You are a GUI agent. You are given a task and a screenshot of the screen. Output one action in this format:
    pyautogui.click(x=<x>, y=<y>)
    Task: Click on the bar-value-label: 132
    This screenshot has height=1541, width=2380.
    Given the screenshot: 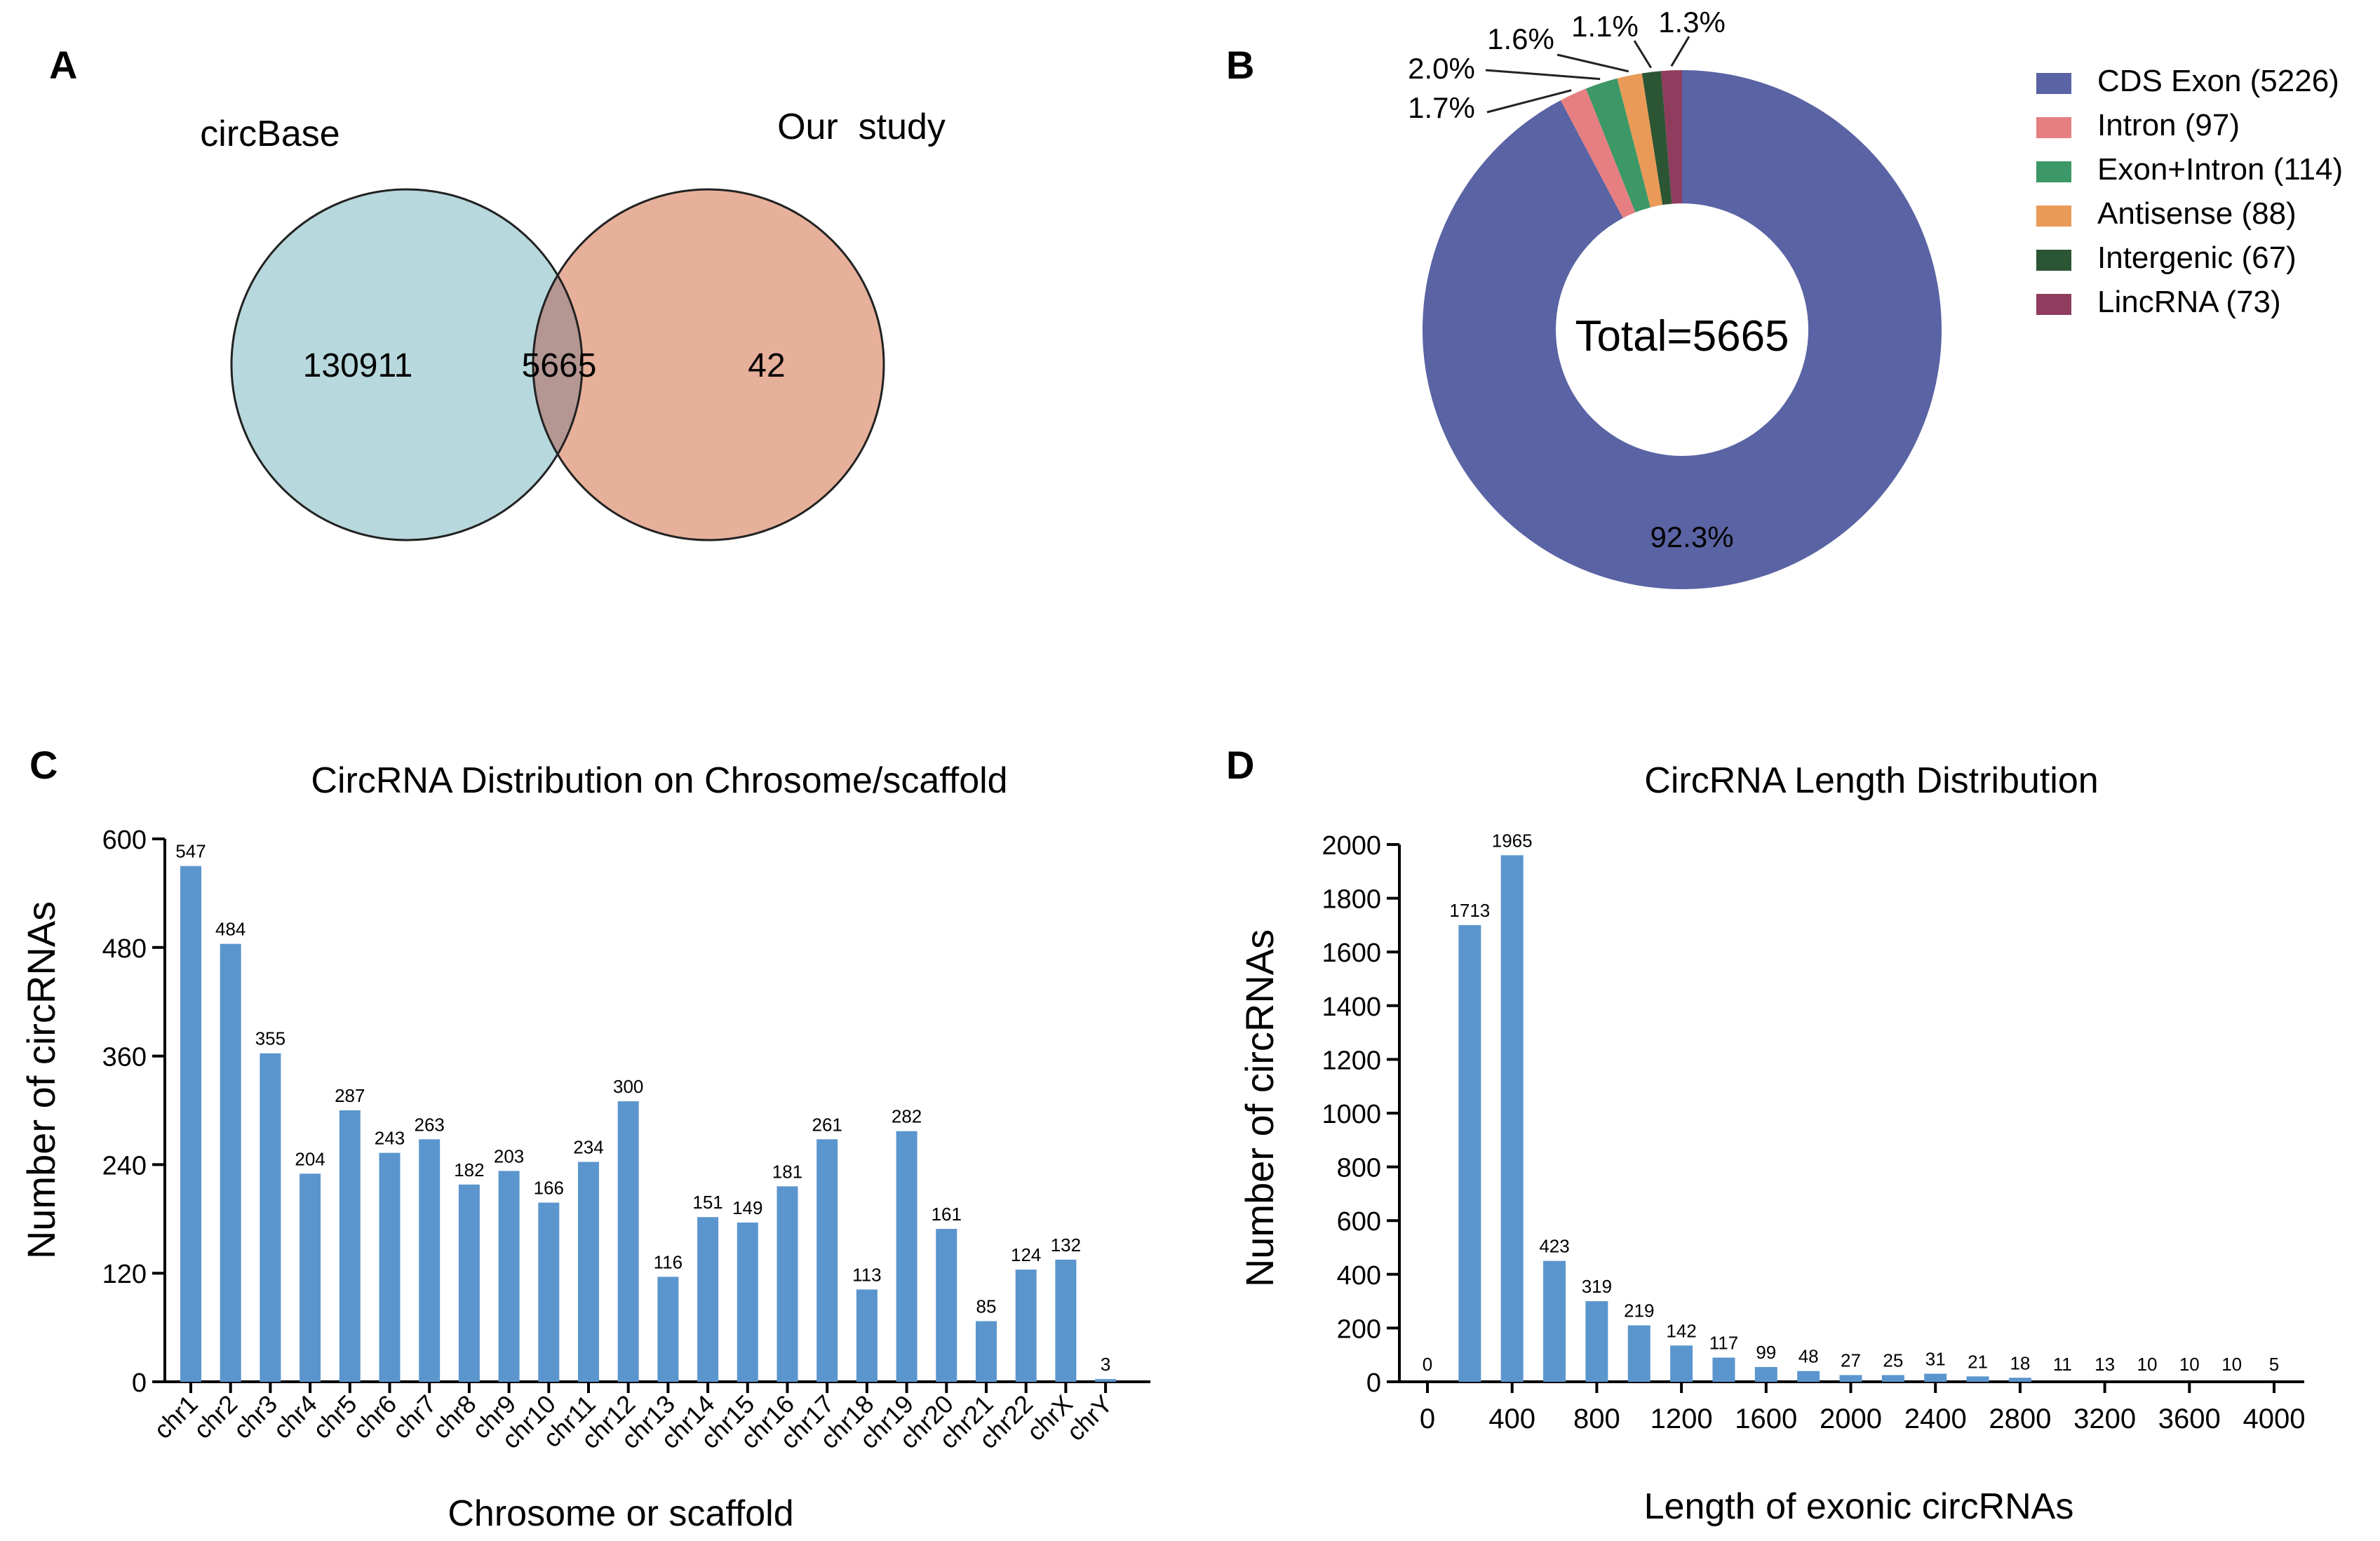 What is the action you would take?
    pyautogui.click(x=1066, y=1245)
    